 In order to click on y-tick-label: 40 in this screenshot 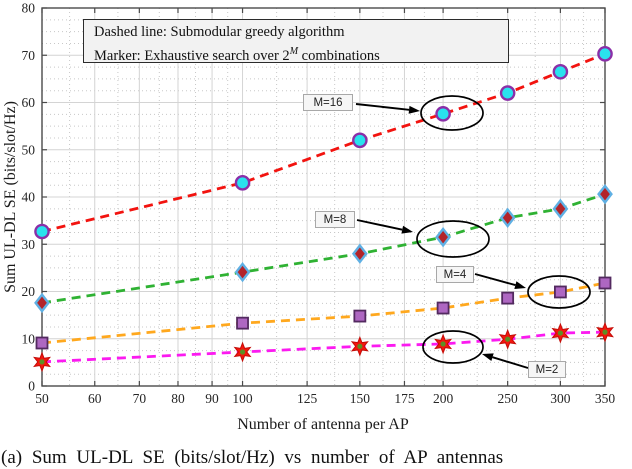, I will do `click(29, 197)`.